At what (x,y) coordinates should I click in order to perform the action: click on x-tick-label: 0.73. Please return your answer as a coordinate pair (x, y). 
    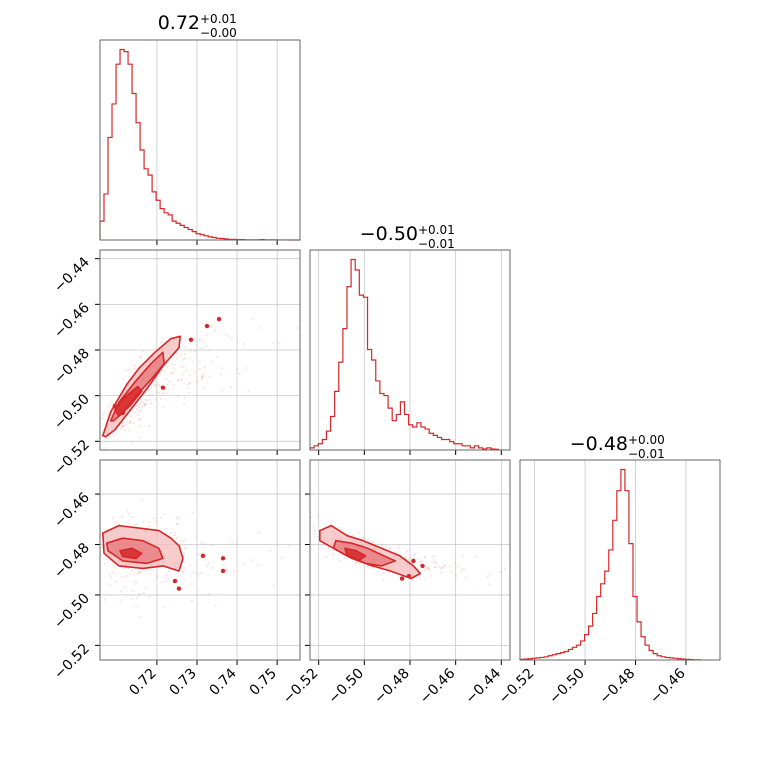
    Looking at the image, I should click on (182, 682).